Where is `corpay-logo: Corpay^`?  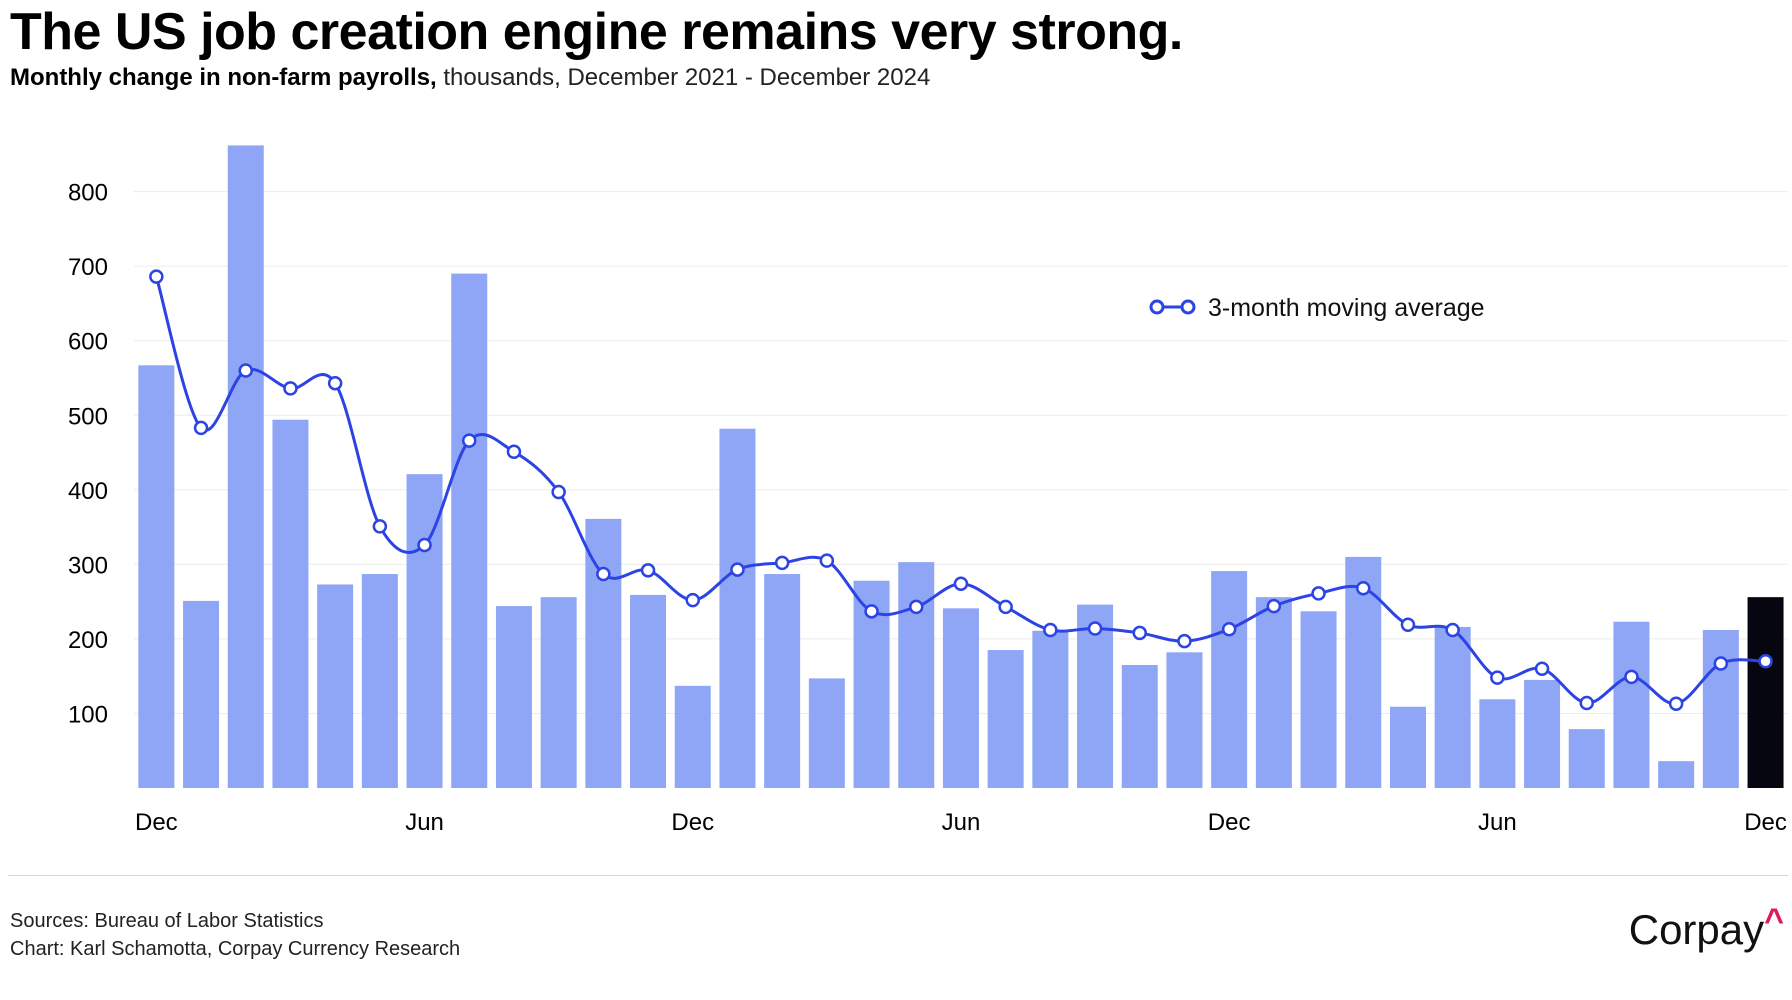 corpay-logo: Corpay^ is located at coordinates (1706, 928).